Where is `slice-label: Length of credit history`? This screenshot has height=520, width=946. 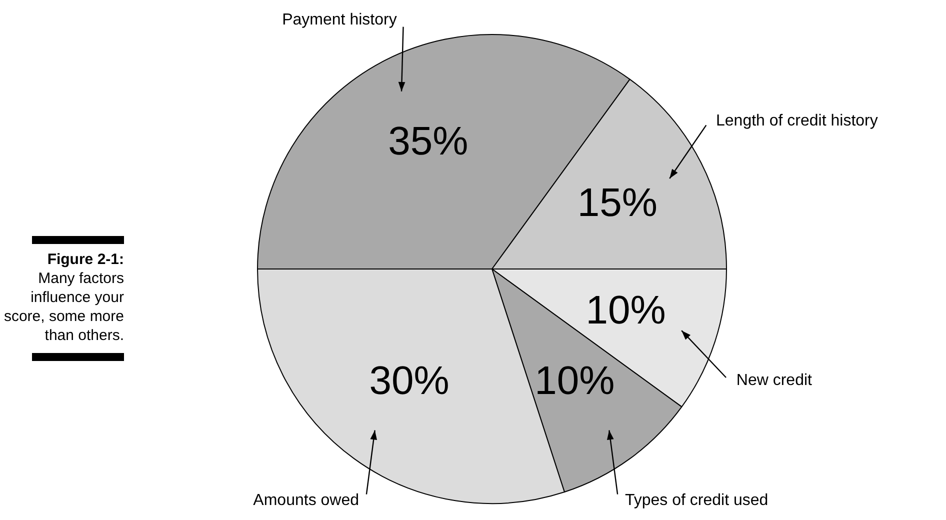
slice-label: Length of credit history is located at coordinates (797, 121).